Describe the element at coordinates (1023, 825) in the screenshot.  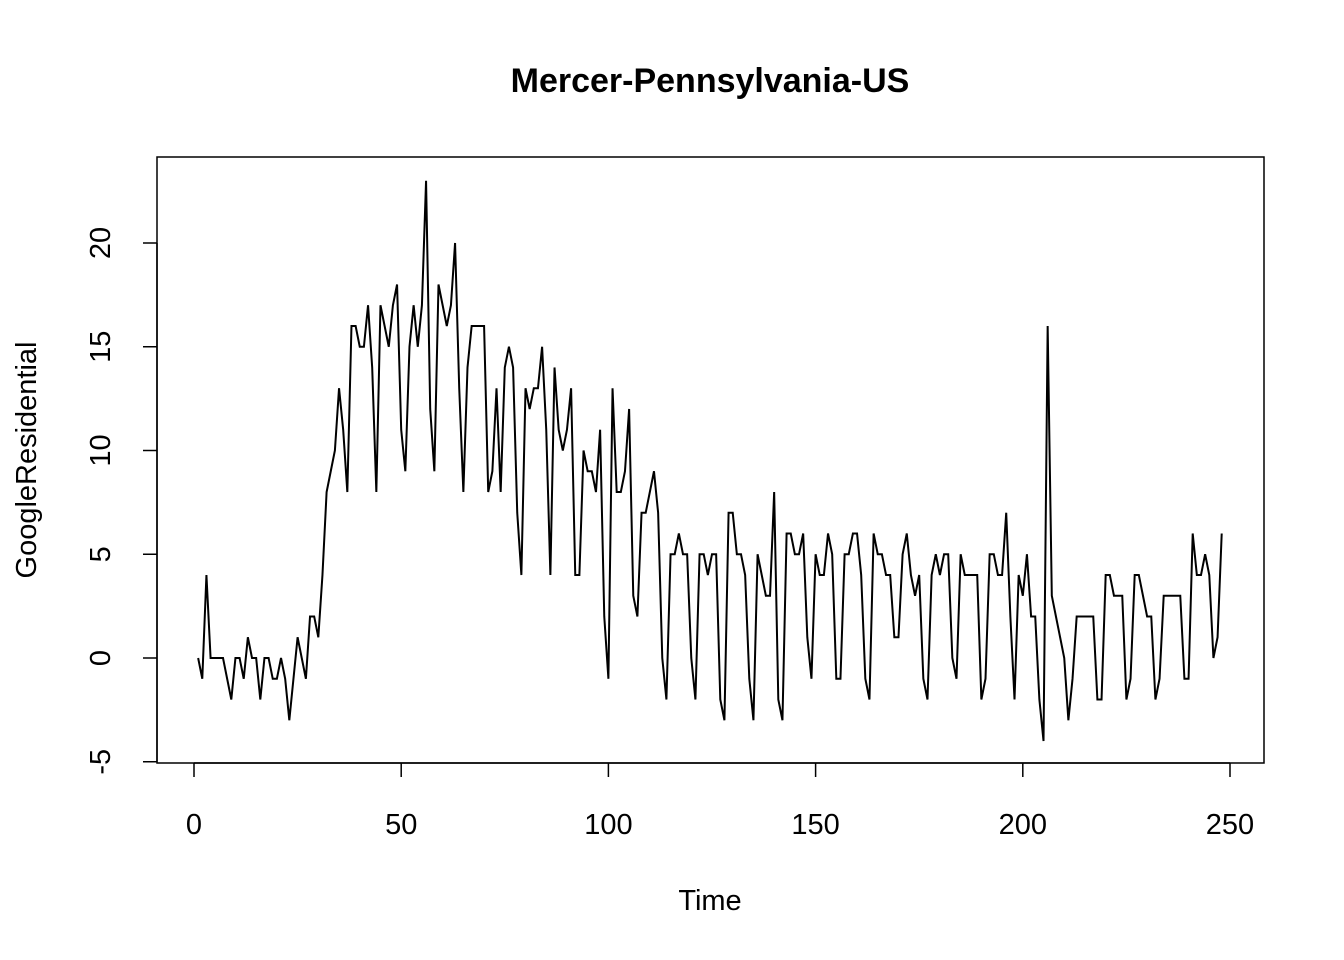
I see `x-tick-label: 200` at that location.